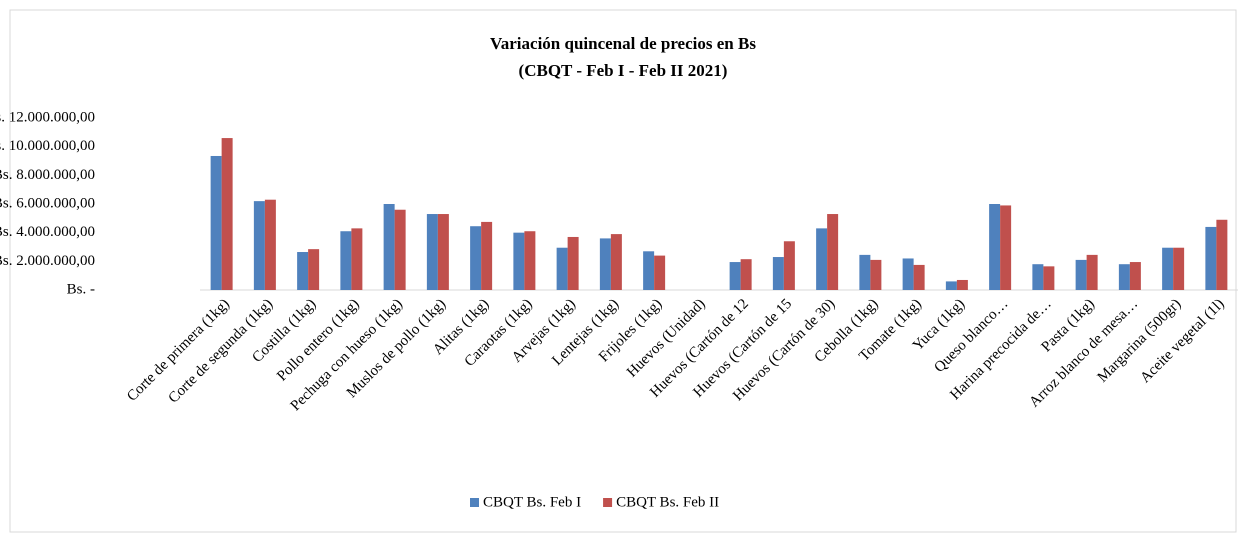  What do you see at coordinates (667, 502) in the screenshot?
I see `legend-label: CBQT Bs. Feb II` at bounding box center [667, 502].